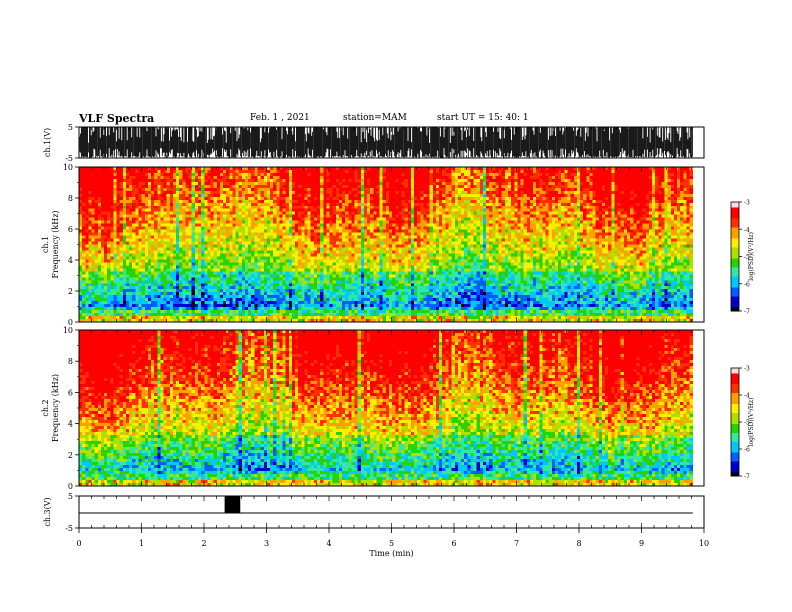 Image resolution: width=792 pixels, height=612 pixels. I want to click on ch2-spectrogram-channel-label: ch.2, so click(45, 407).